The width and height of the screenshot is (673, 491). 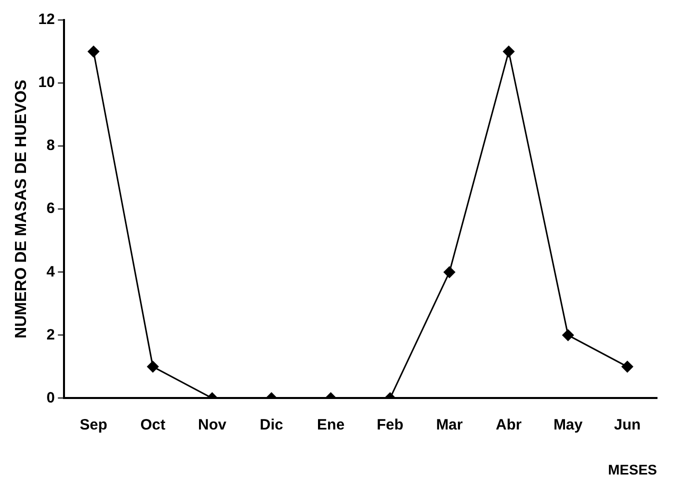 I want to click on x-tick-label: Jun, so click(x=627, y=425).